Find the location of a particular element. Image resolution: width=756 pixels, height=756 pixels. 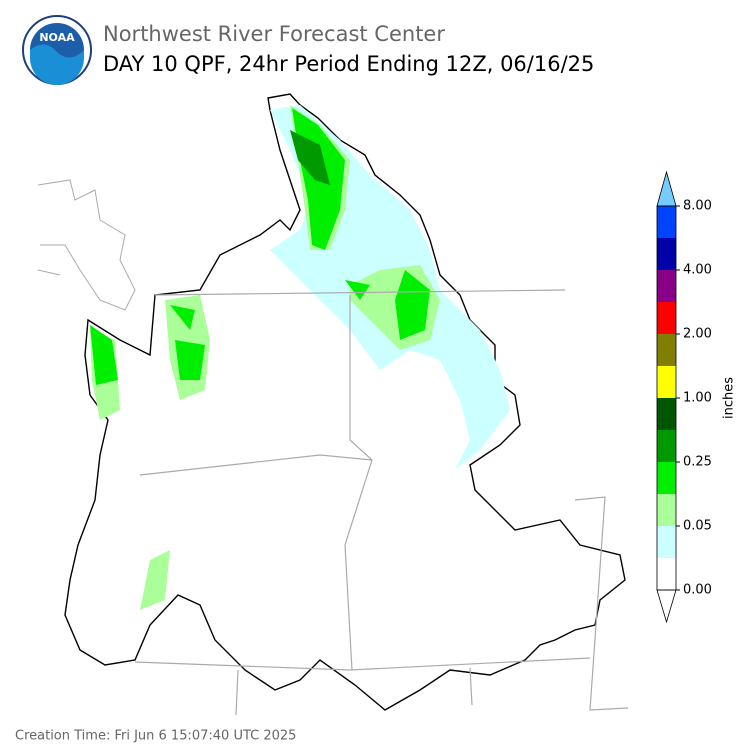

colorbar-tick-label: 8.00 is located at coordinates (697, 206).